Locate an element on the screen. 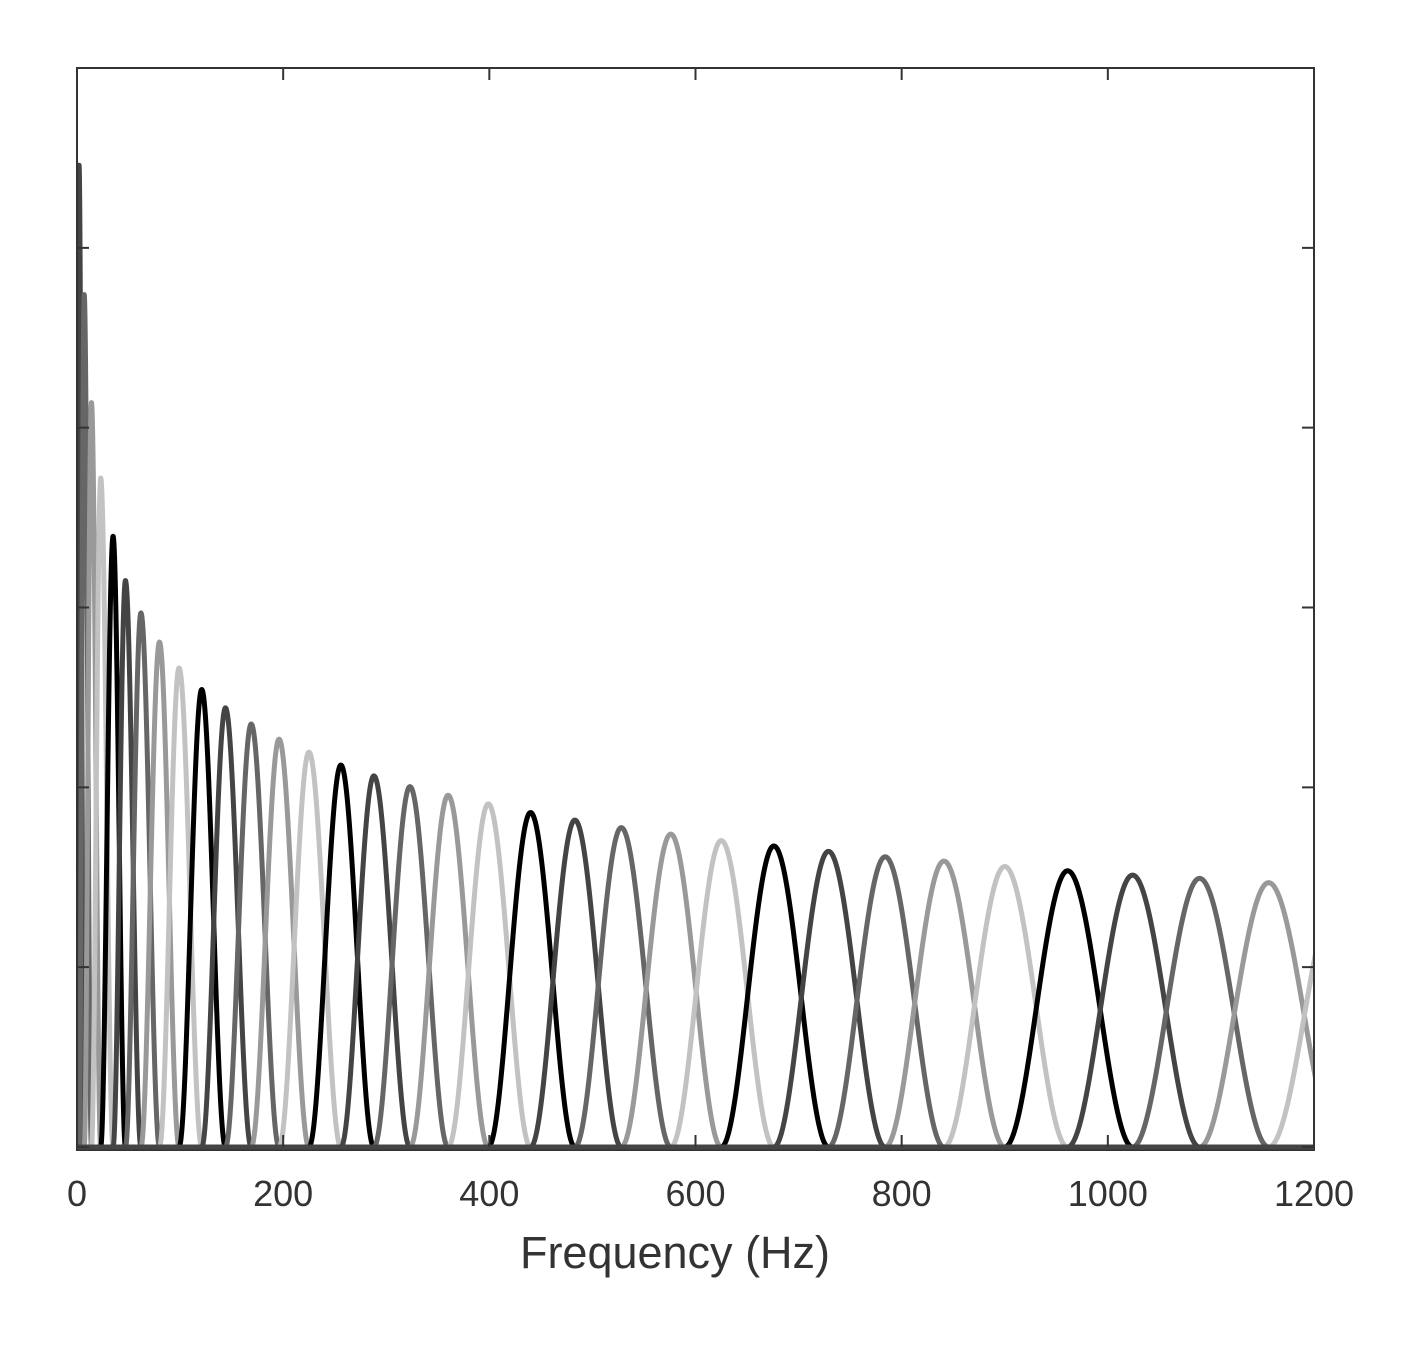  x-tick-label-1000: 1000 is located at coordinates (1108, 1193).